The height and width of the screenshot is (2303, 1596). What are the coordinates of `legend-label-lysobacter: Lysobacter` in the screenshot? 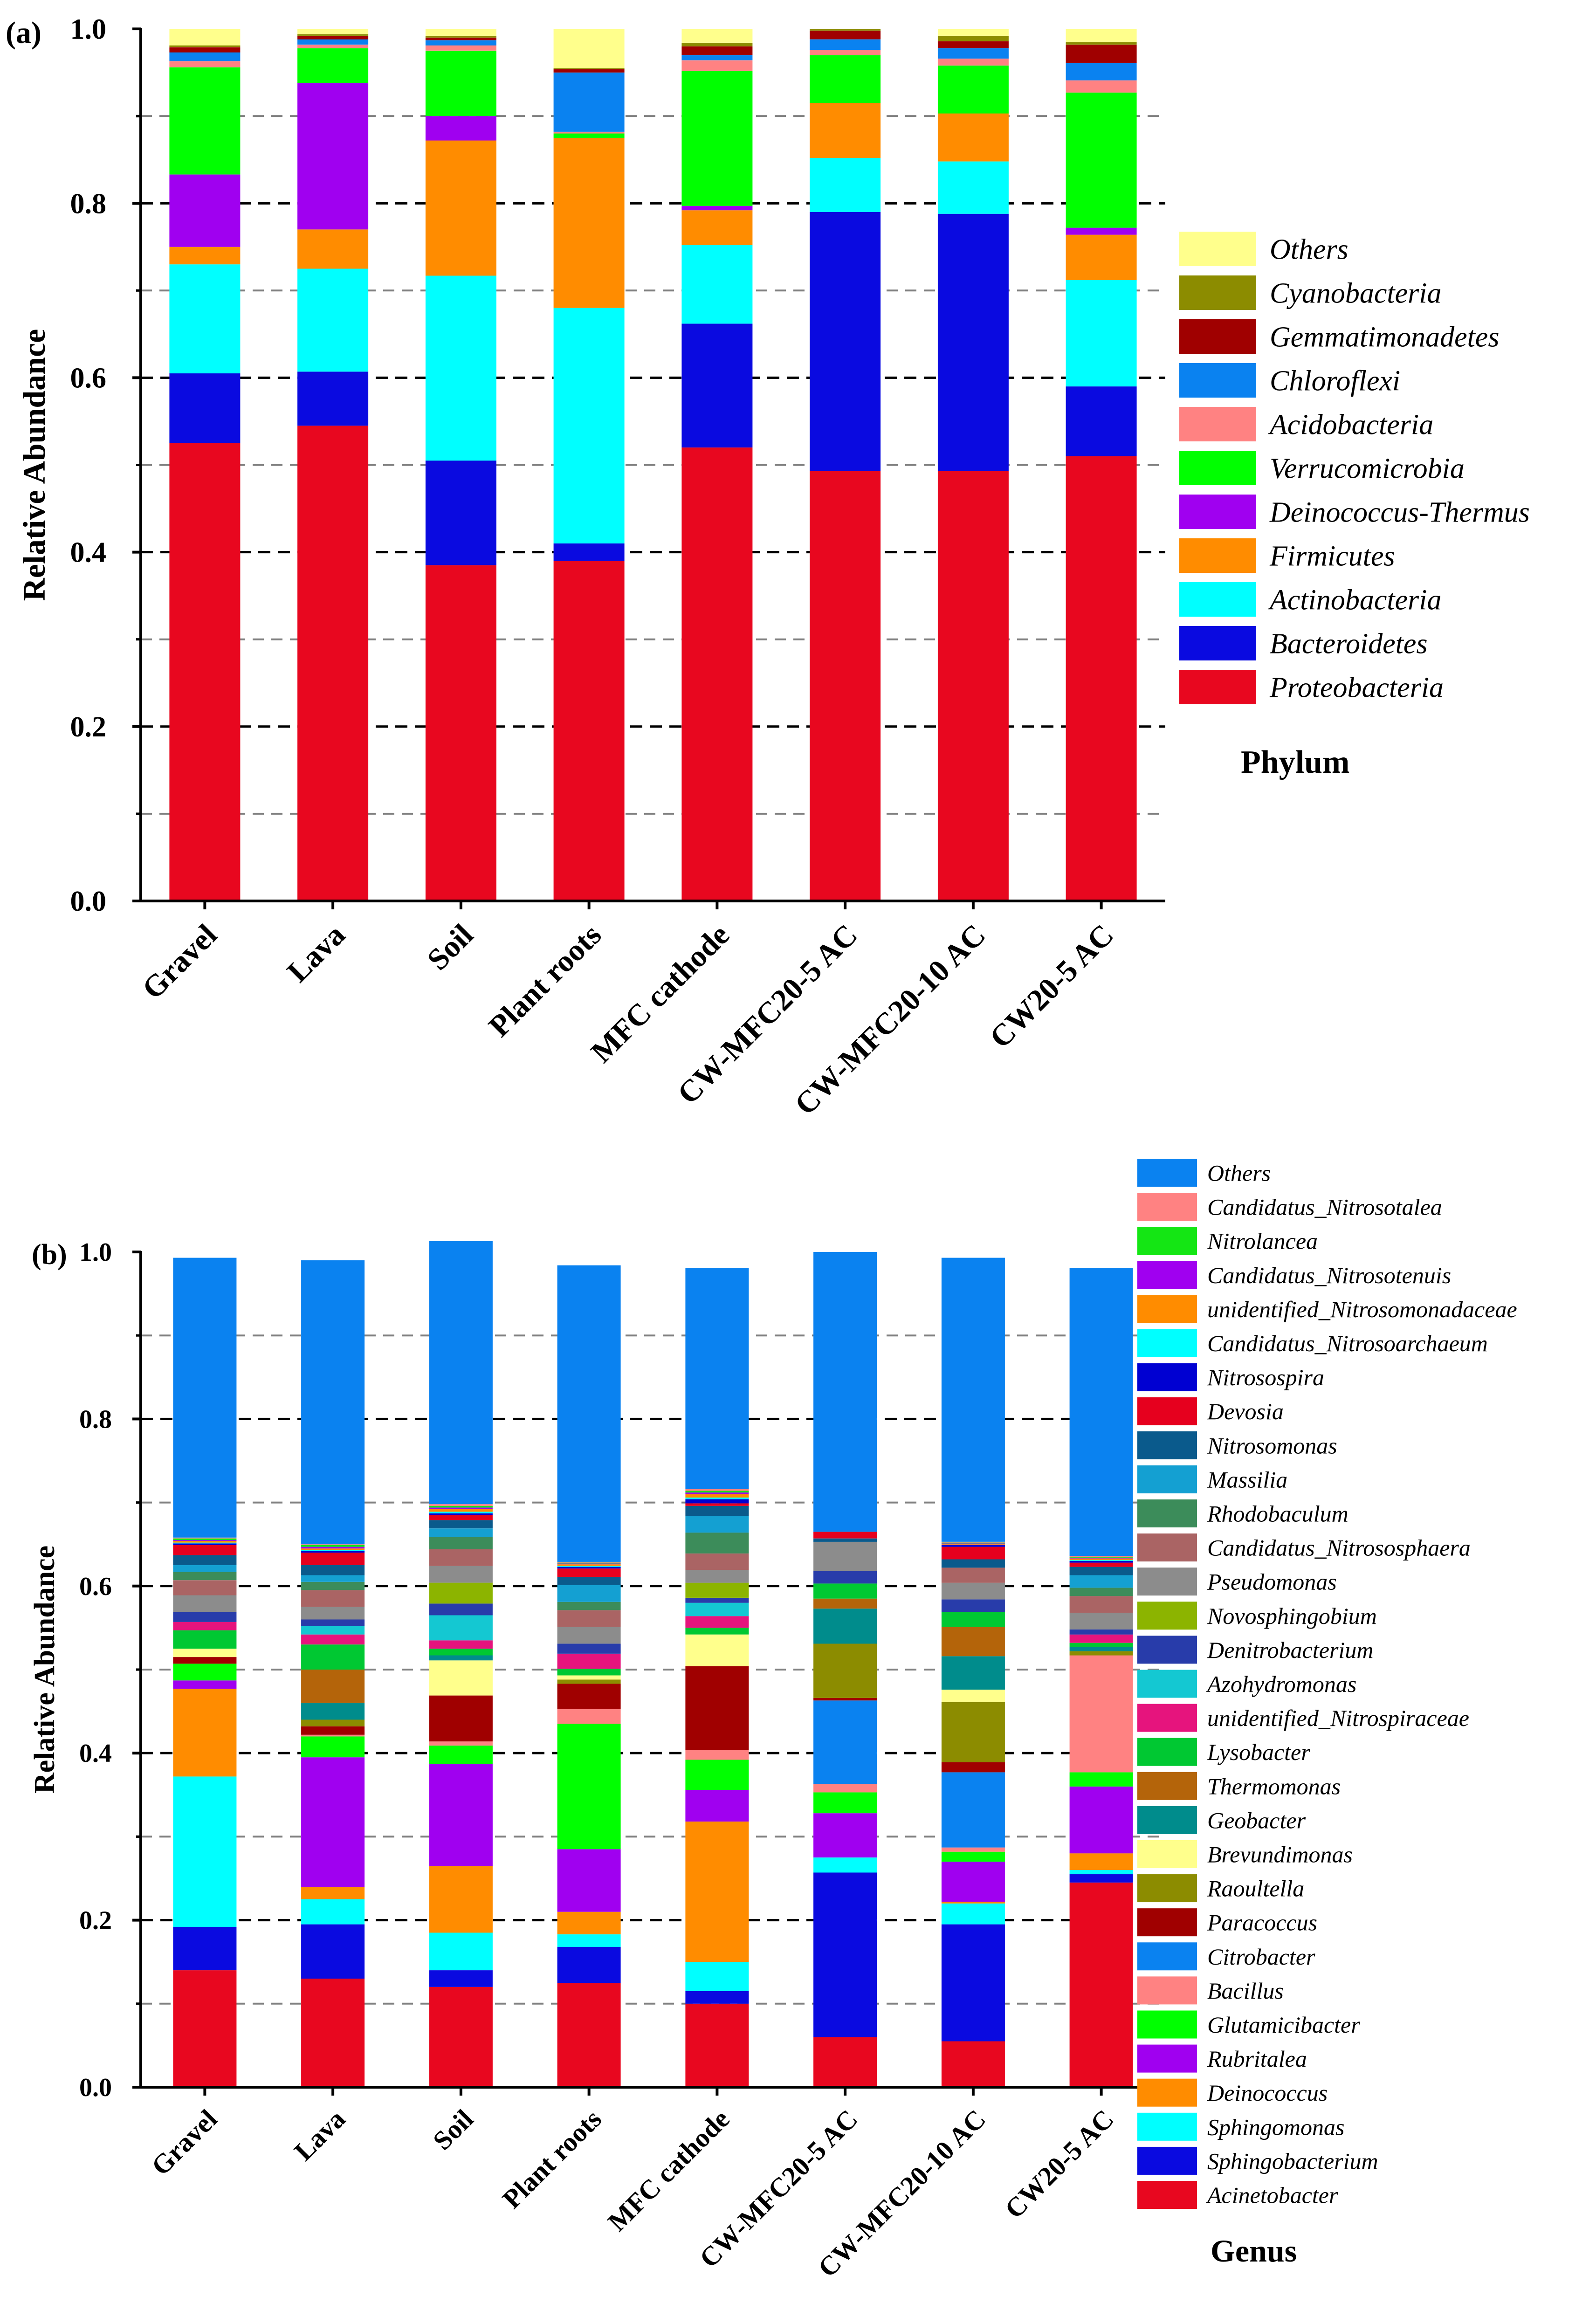 It's located at (1258, 1752).